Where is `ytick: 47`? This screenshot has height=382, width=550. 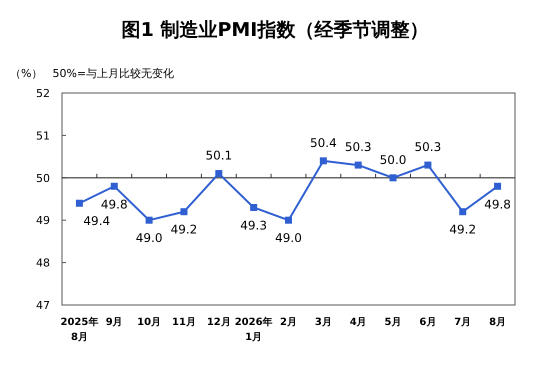
ytick: 47 is located at coordinates (43, 305).